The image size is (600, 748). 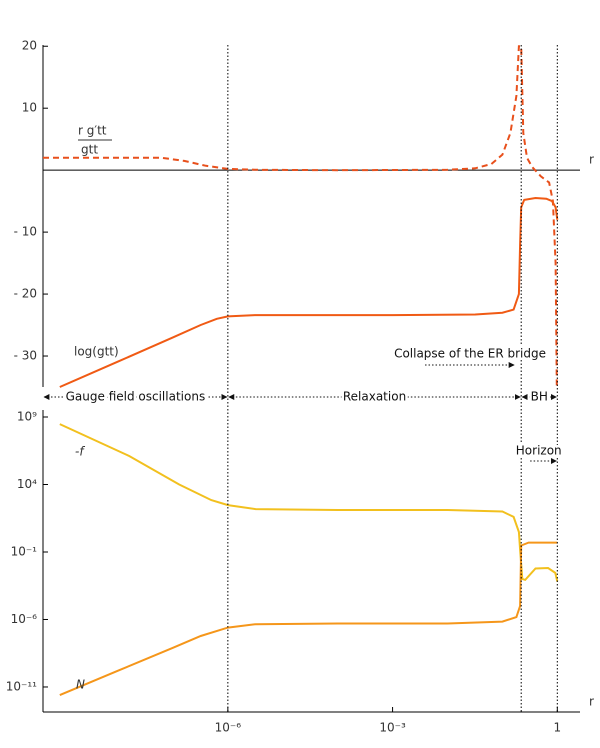 What do you see at coordinates (374, 397) in the screenshot?
I see `region-label: Relaxation` at bounding box center [374, 397].